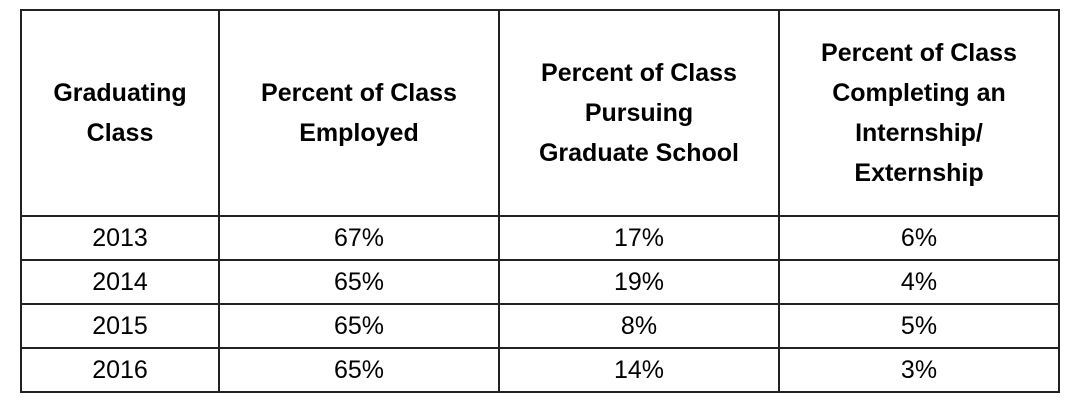 Image resolution: width=1075 pixels, height=400 pixels. What do you see at coordinates (120, 238) in the screenshot?
I see `table-cell: 2013` at bounding box center [120, 238].